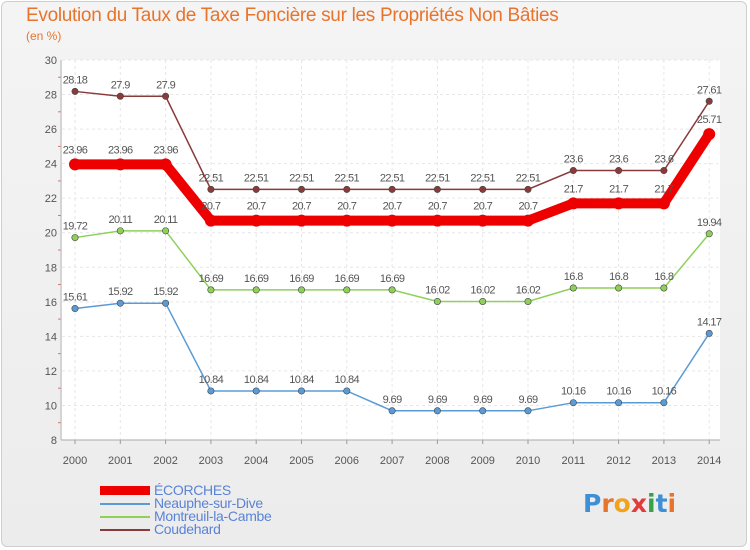  Describe the element at coordinates (437, 400) in the screenshot. I see `data-label-neauphe-sur-dive: 9.69` at that location.